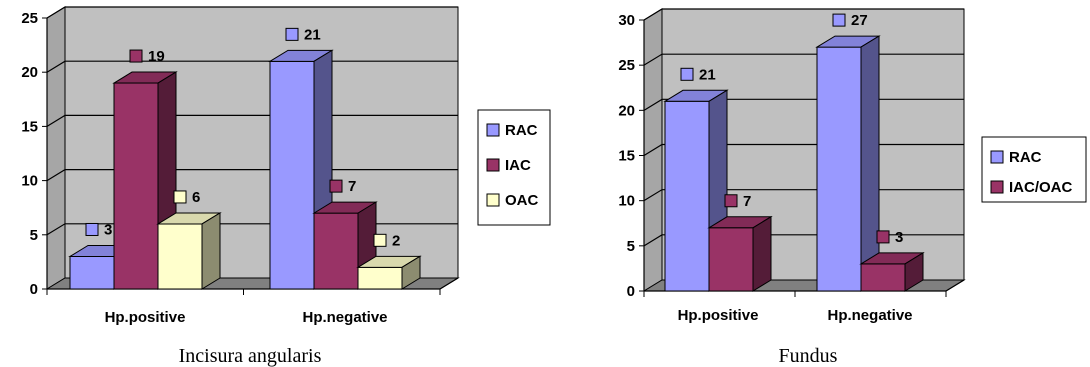  I want to click on bar-oac-hp-positive, so click(189, 251).